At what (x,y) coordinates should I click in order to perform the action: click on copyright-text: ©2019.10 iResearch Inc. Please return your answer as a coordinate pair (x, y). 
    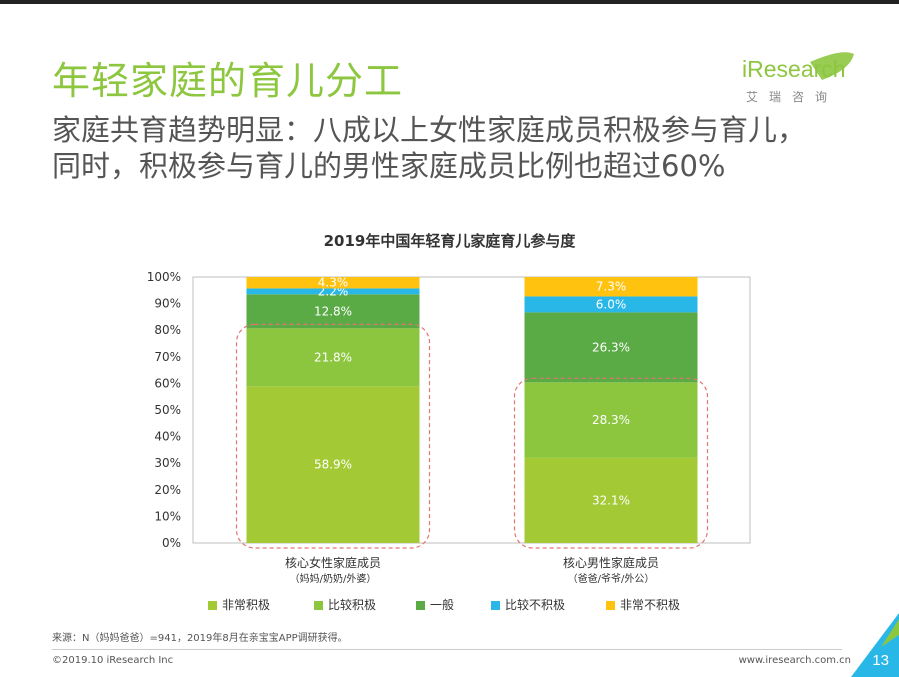
    Looking at the image, I should click on (113, 660).